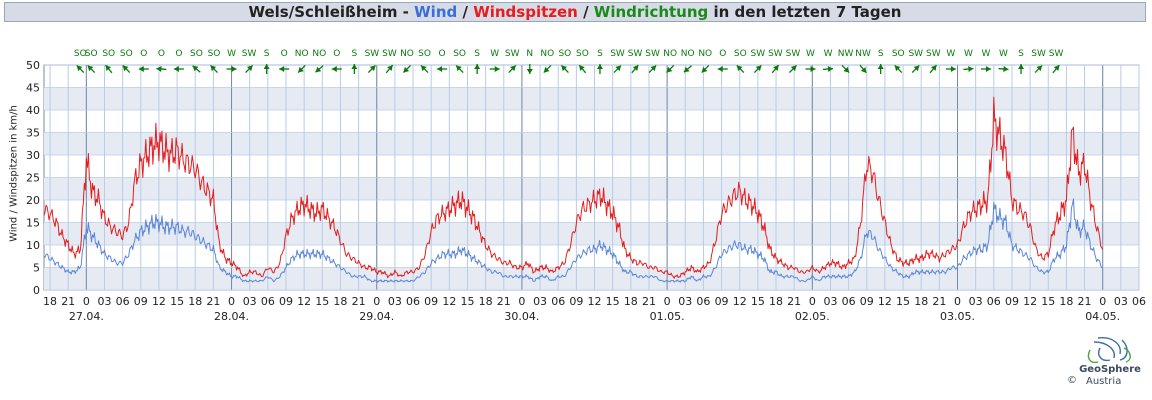  I want to click on title-gust: Windspitzen, so click(525, 12).